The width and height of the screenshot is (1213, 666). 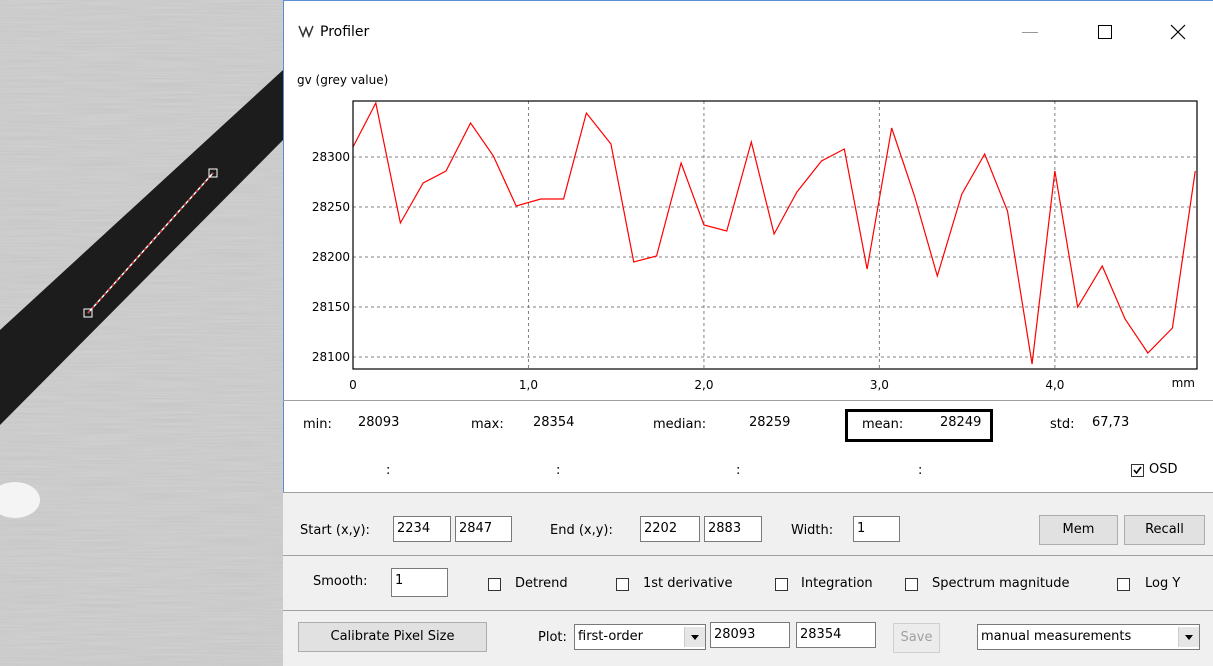 What do you see at coordinates (670, 529) in the screenshot?
I see `end-x-input: 2202` at bounding box center [670, 529].